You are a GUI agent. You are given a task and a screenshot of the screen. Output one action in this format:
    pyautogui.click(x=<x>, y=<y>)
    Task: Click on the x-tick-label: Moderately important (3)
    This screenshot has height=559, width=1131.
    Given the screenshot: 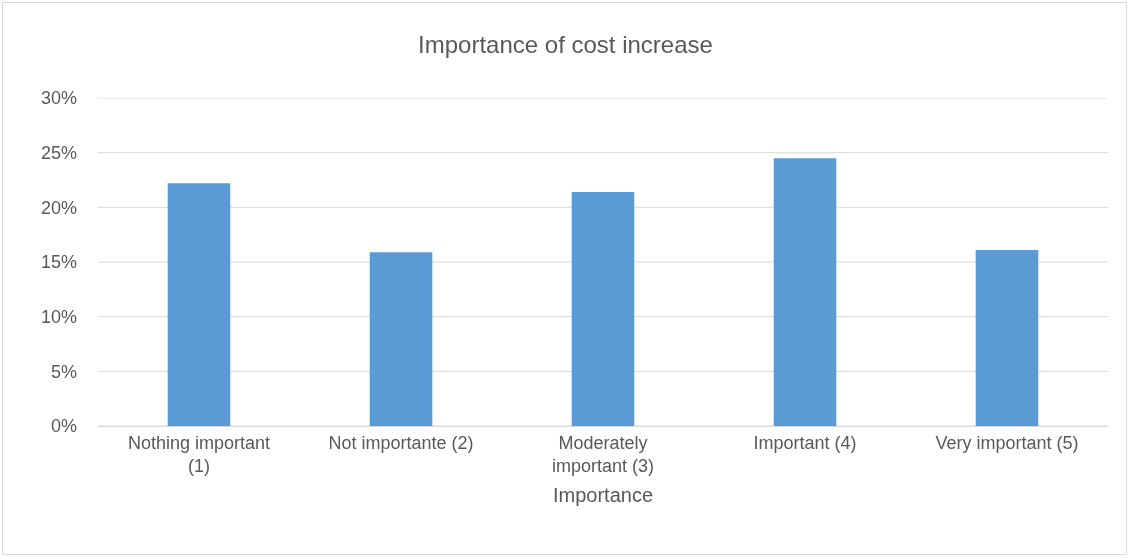 What is the action you would take?
    pyautogui.click(x=603, y=454)
    